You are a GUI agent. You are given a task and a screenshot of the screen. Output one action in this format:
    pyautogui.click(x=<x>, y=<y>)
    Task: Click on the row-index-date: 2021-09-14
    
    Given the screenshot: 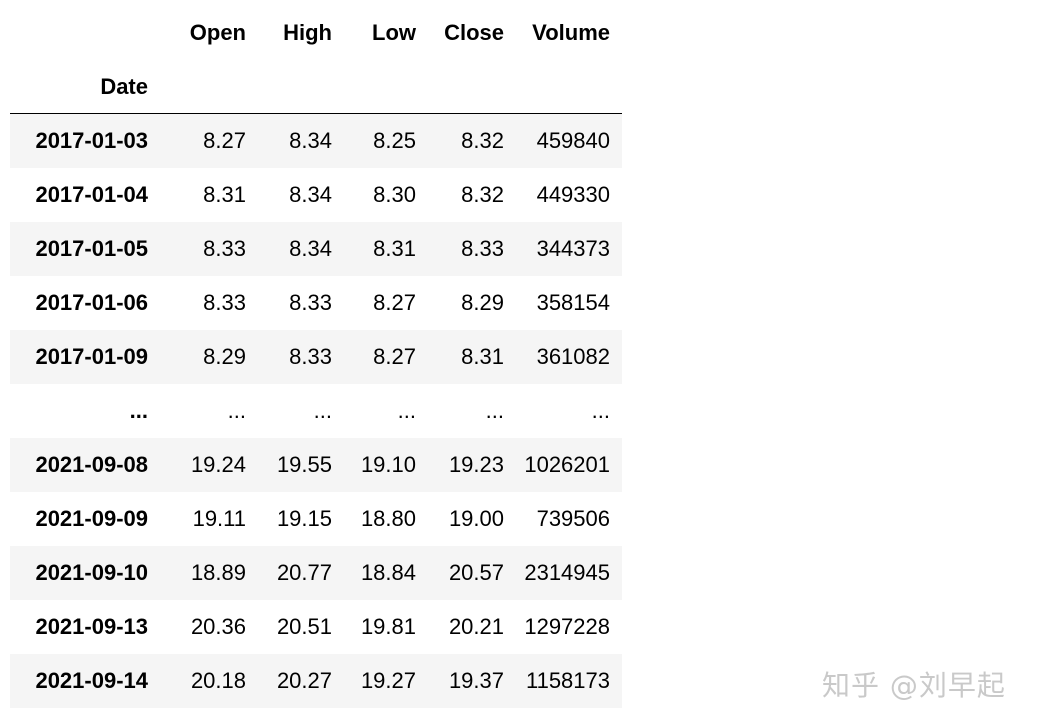 What is the action you would take?
    pyautogui.click(x=91, y=680)
    